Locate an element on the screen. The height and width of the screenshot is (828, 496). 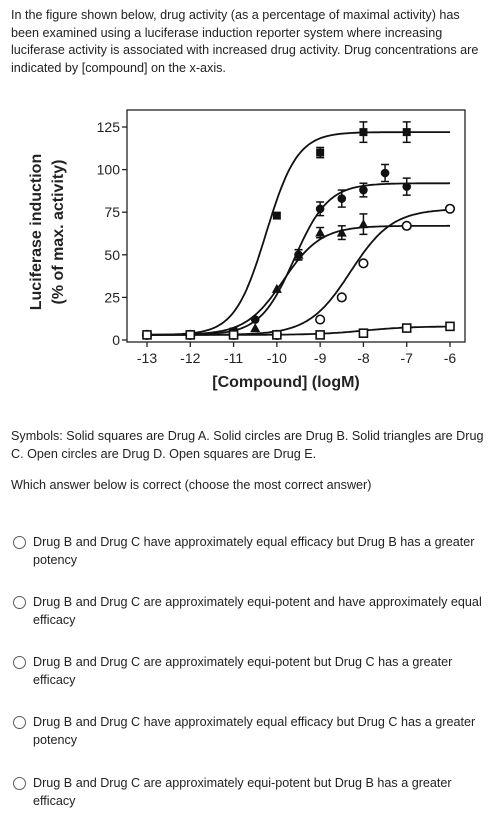
y-axis-label-line-1: Luciferase induction is located at coordinates (36, 232).